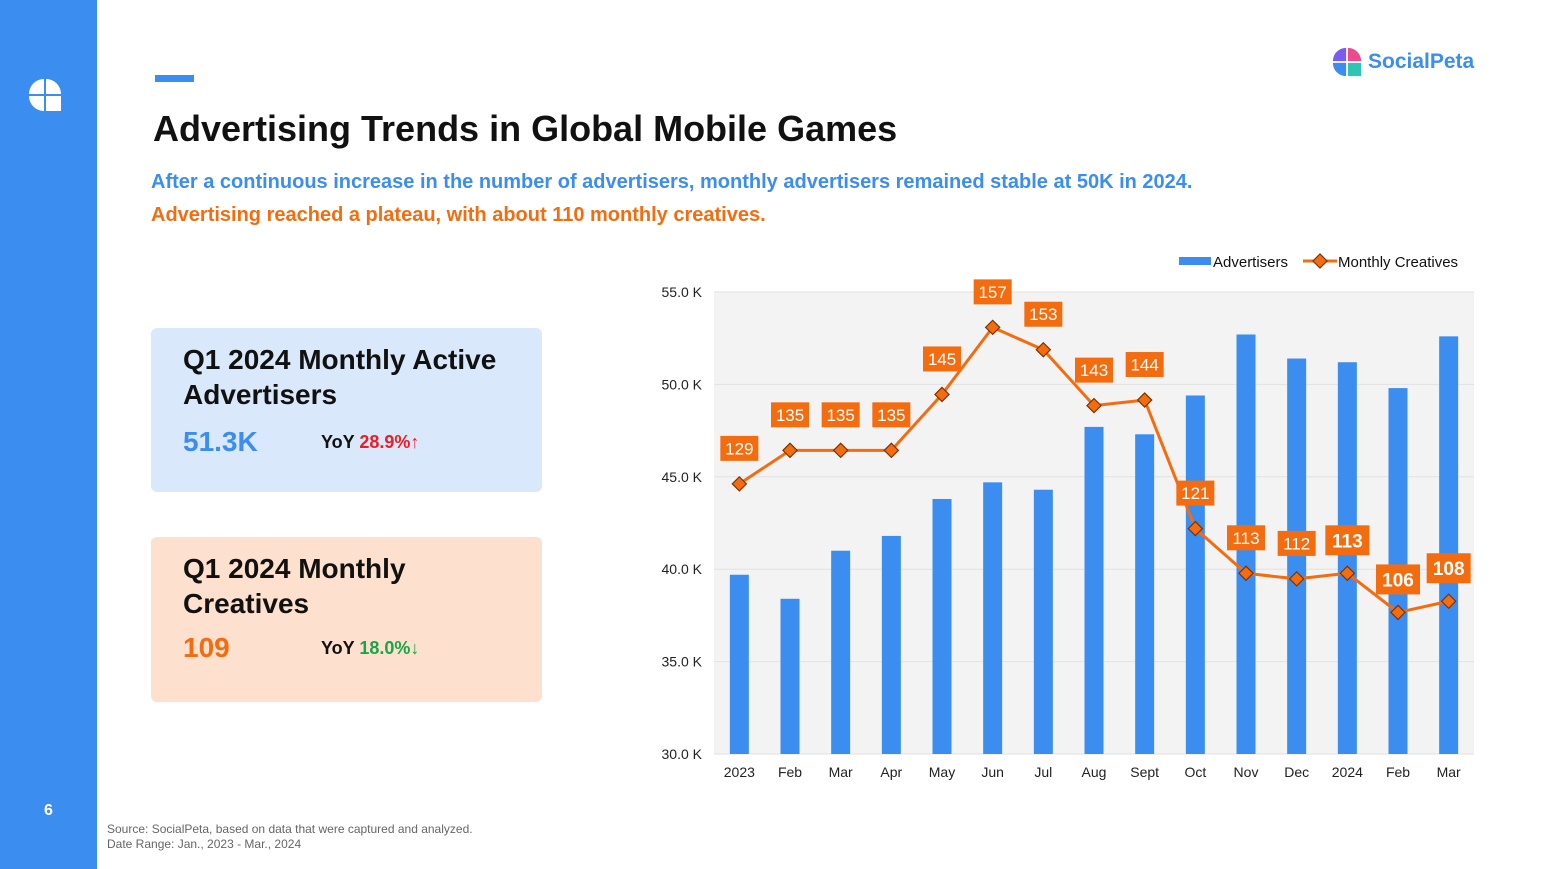  What do you see at coordinates (389, 442) in the screenshot?
I see `advertisers-yoy-value: 28.9%↑` at bounding box center [389, 442].